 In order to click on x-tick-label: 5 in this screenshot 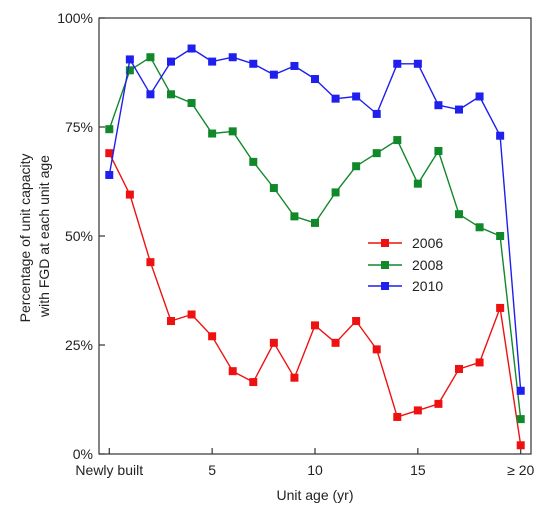, I will do `click(212, 470)`.